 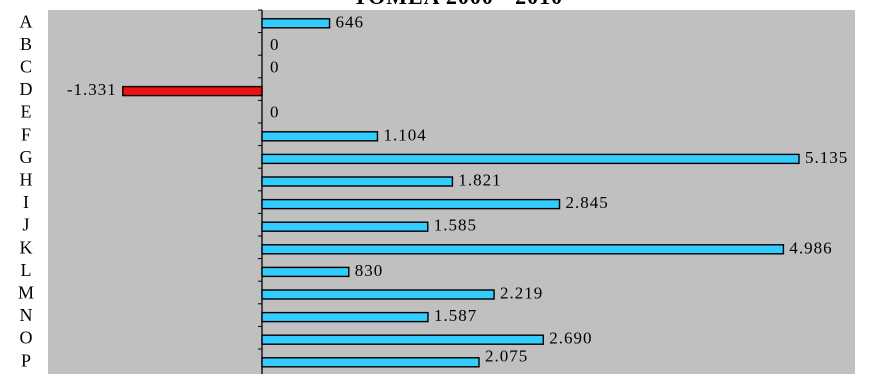 I want to click on category-label-n: N, so click(x=26, y=315).